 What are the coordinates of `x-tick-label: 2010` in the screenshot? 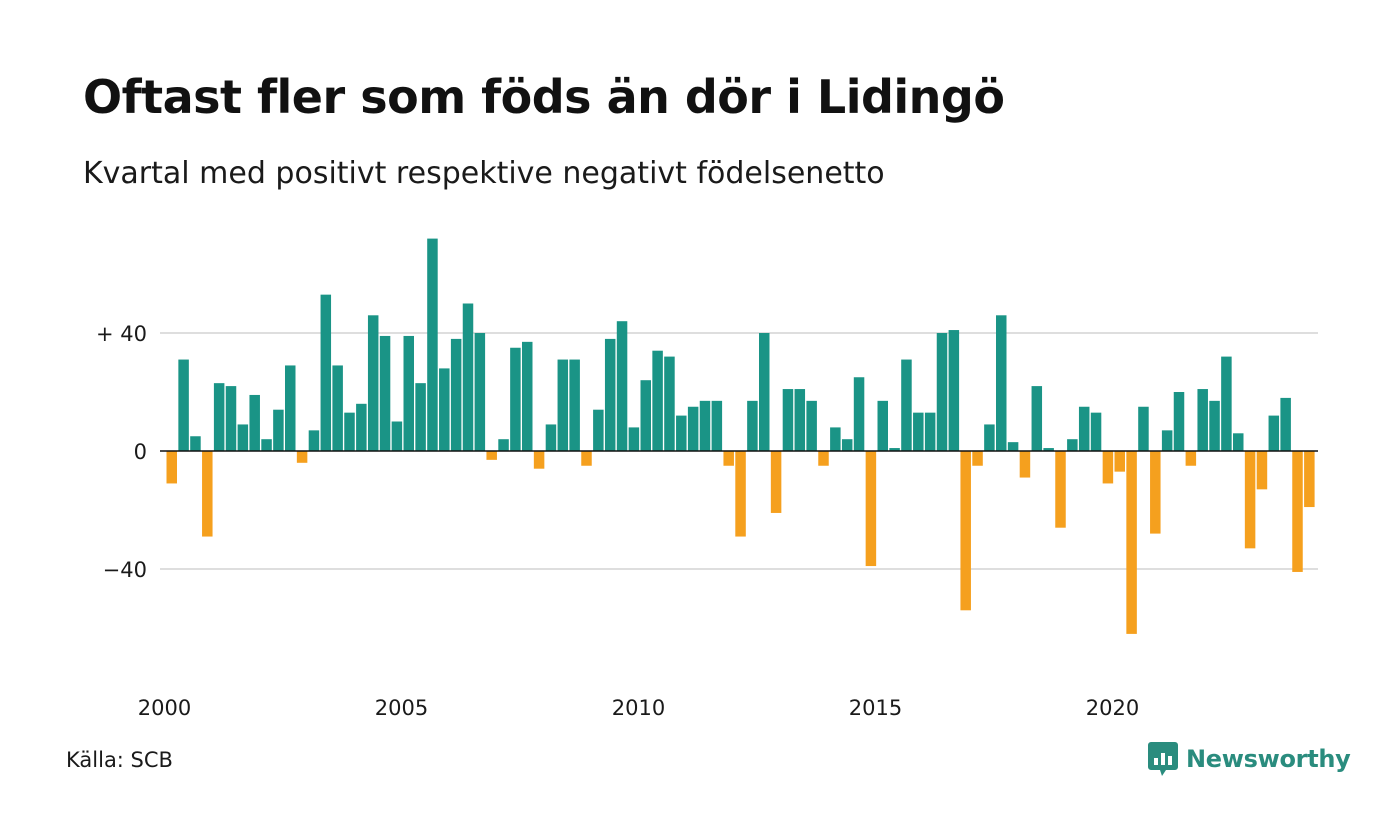 It's located at (638, 708).